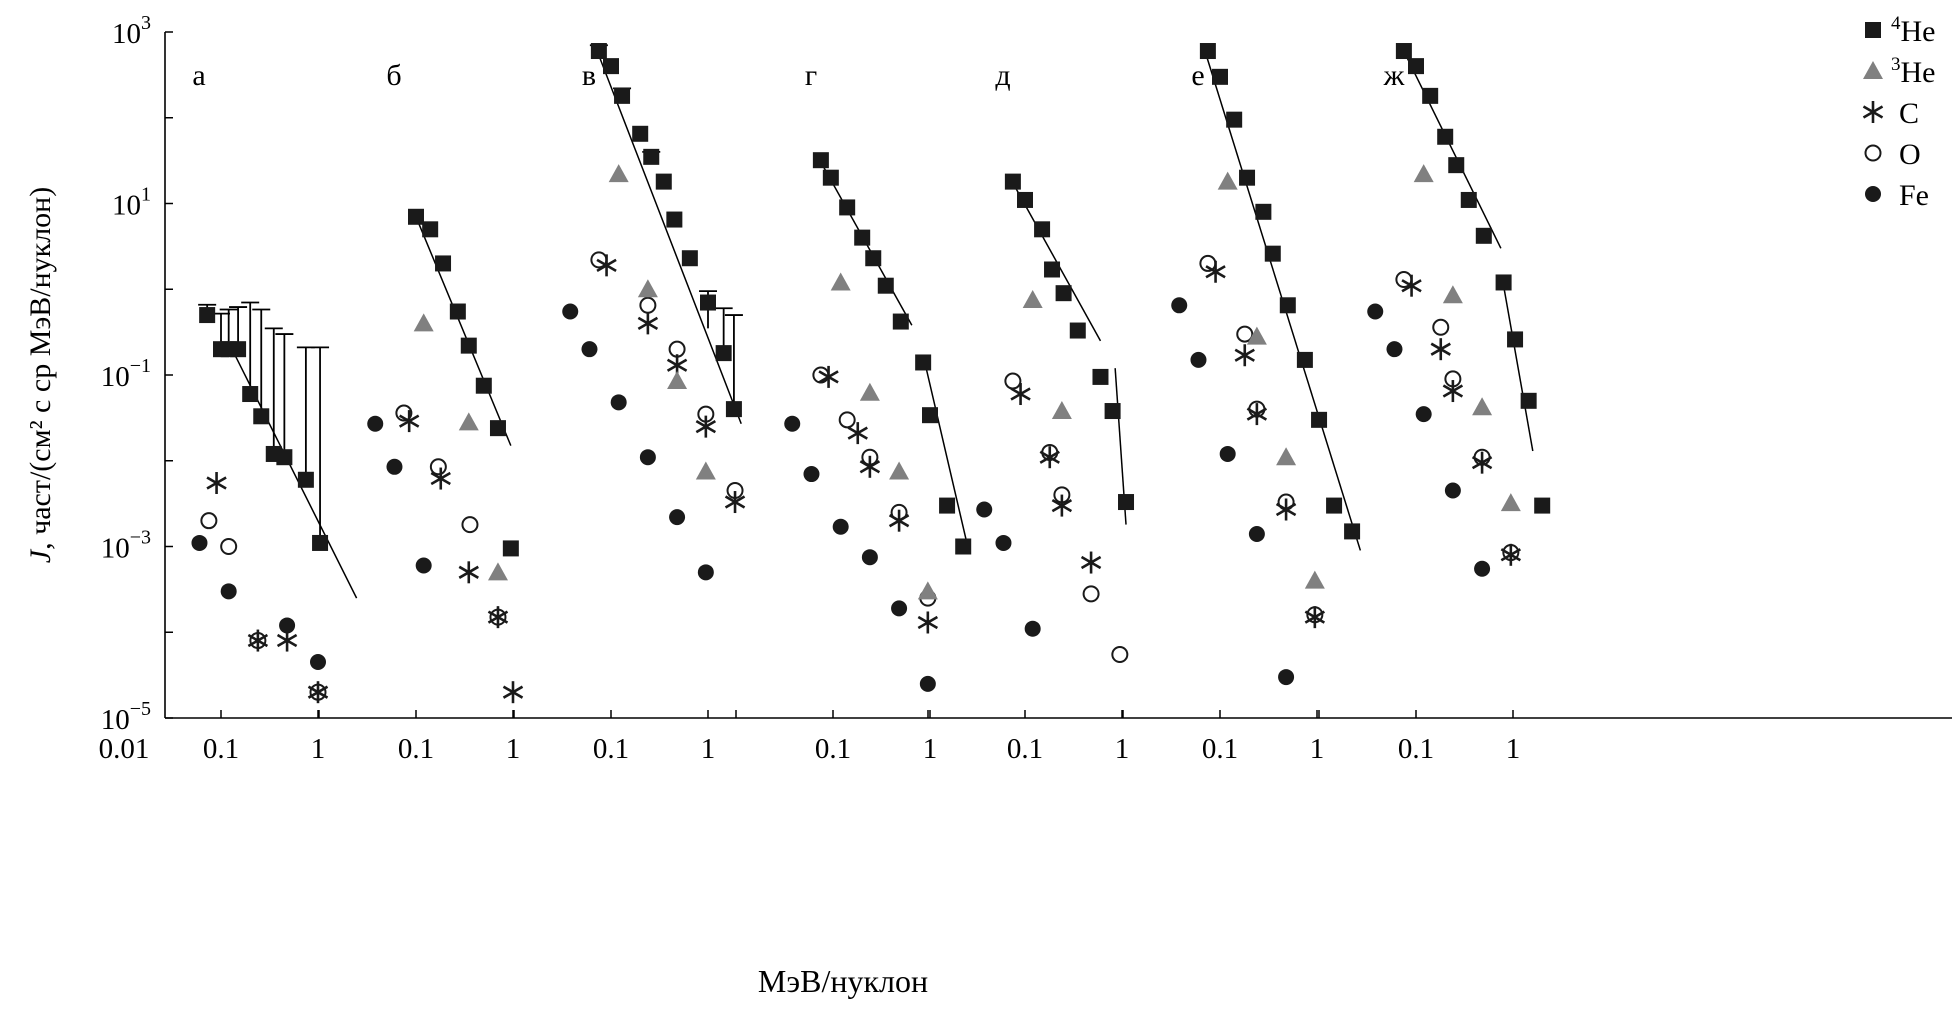  What do you see at coordinates (126, 374) in the screenshot?
I see `y-tick-label: 10⁻¹` at bounding box center [126, 374].